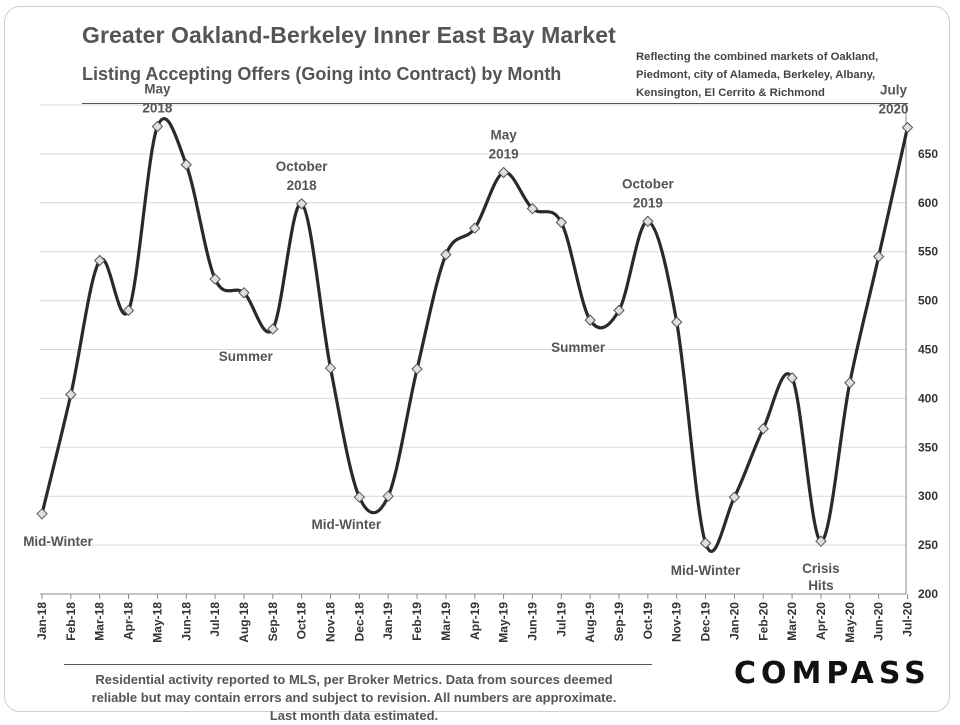 Image resolution: width=960 pixels, height=725 pixels. What do you see at coordinates (894, 89) in the screenshot?
I see `annotation-label: July` at bounding box center [894, 89].